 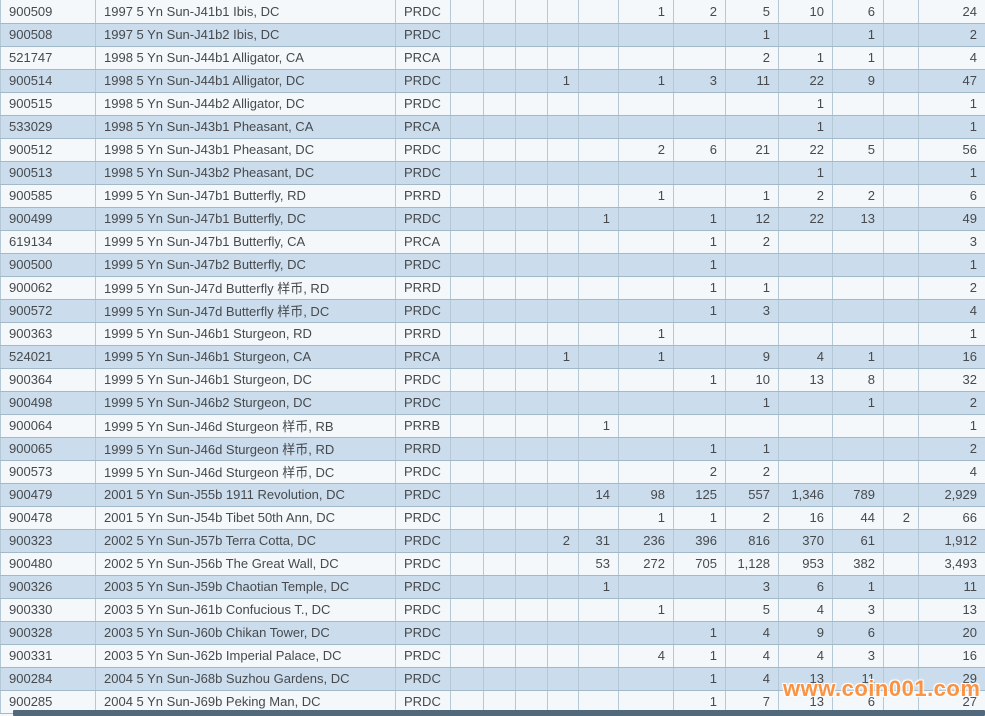 What do you see at coordinates (48, 219) in the screenshot?
I see `coin-id-link: 900499` at bounding box center [48, 219].